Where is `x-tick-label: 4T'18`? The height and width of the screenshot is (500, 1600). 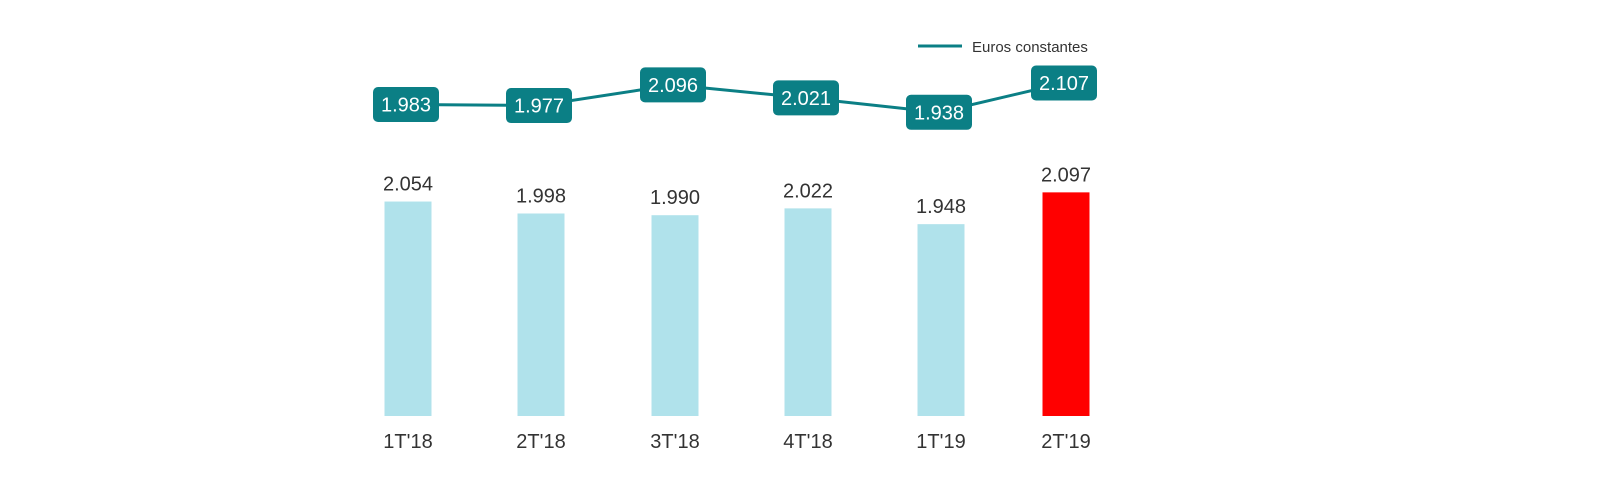 x-tick-label: 4T'18 is located at coordinates (807, 442).